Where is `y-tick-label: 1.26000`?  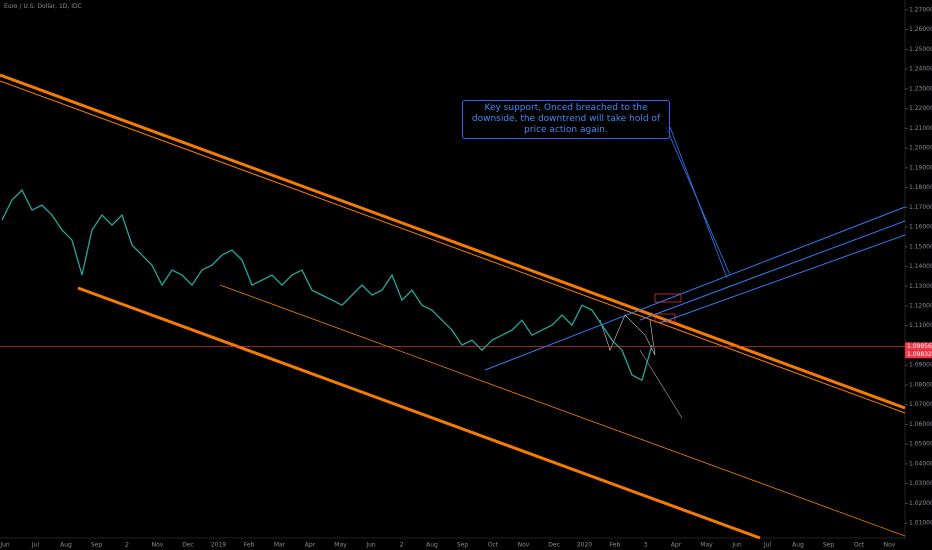 y-tick-label: 1.26000 is located at coordinates (920, 29).